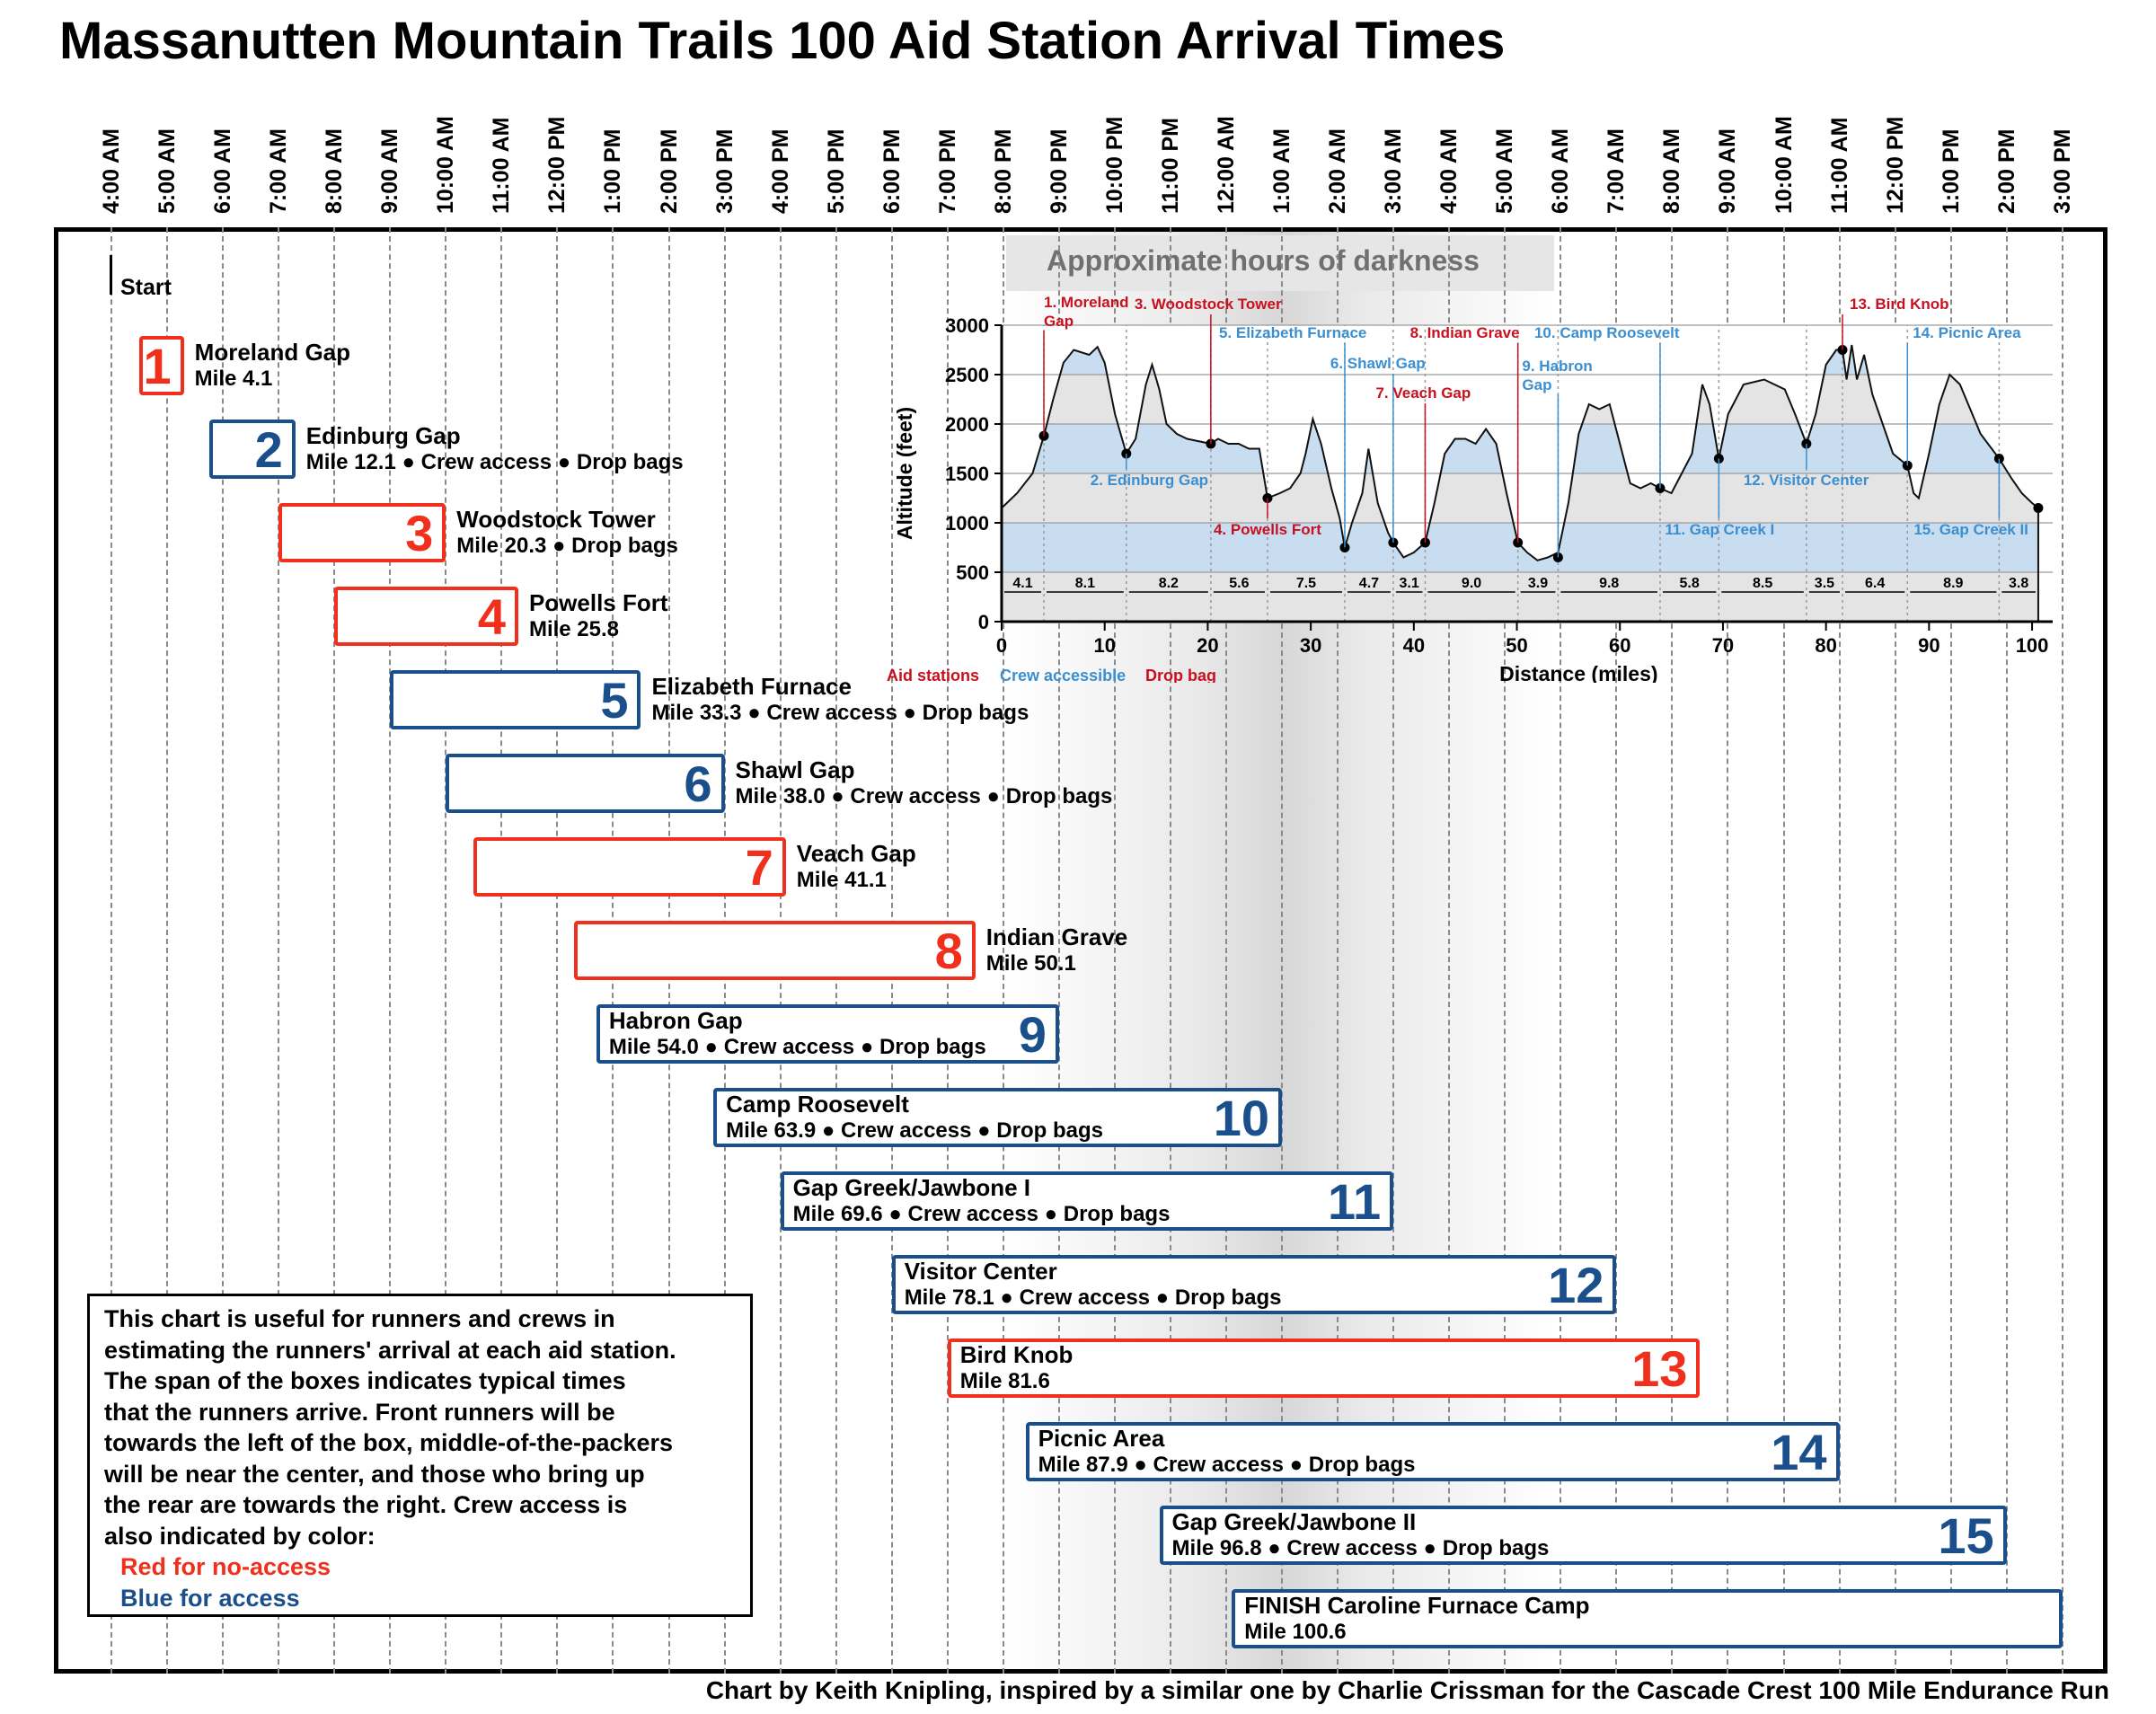 This screenshot has height=1714, width=2156. Describe the element at coordinates (272, 352) in the screenshot. I see `station-name: Moreland Gap` at that location.